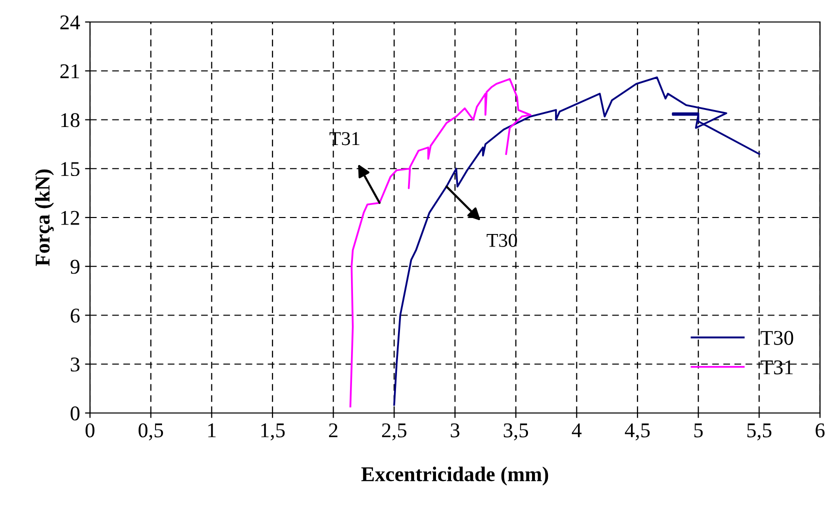 The image size is (832, 518). Describe the element at coordinates (70, 71) in the screenshot. I see `y-tick-label: 21` at that location.